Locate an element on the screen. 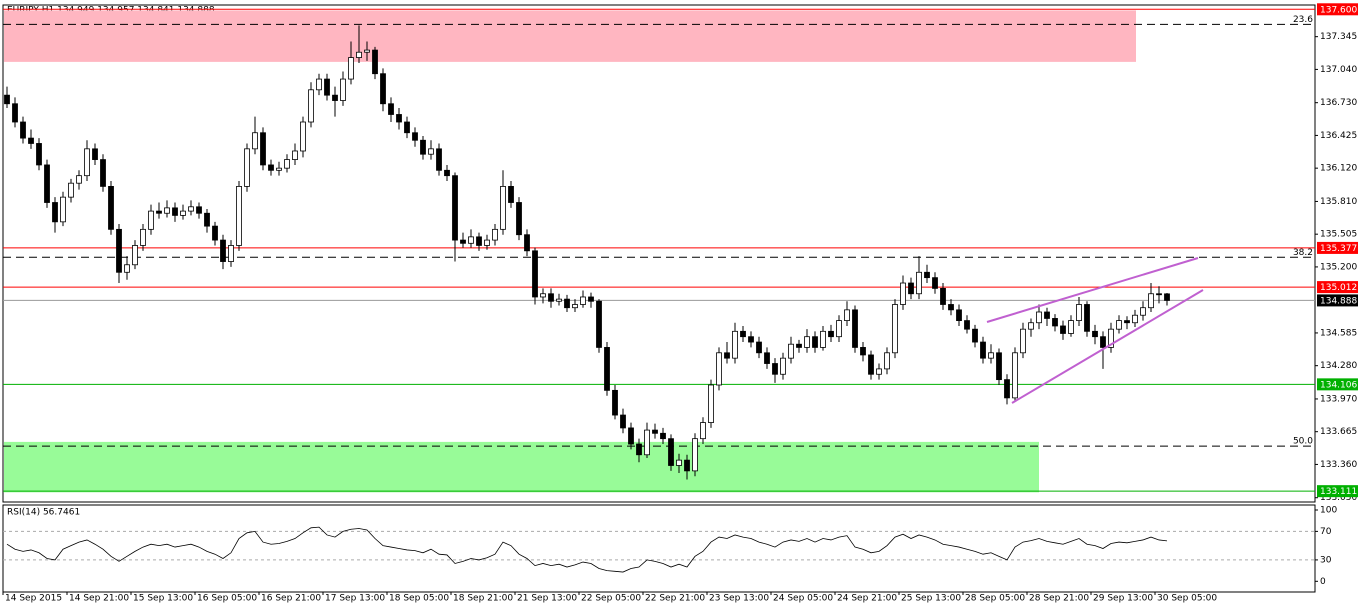  level-label: 133.111 is located at coordinates (1338, 492).